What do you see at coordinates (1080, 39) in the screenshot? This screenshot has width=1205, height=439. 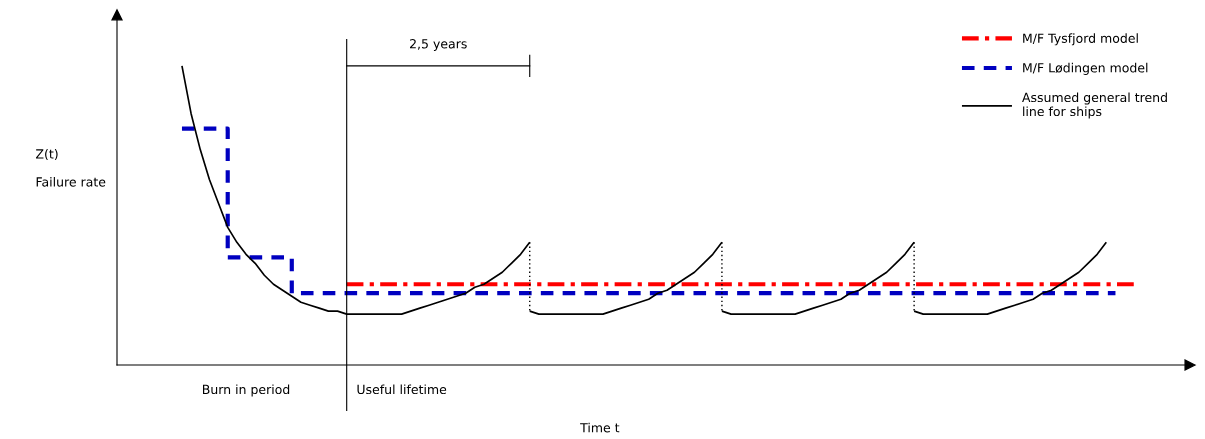 I see `legend-label: M/F Tysfjord model` at bounding box center [1080, 39].